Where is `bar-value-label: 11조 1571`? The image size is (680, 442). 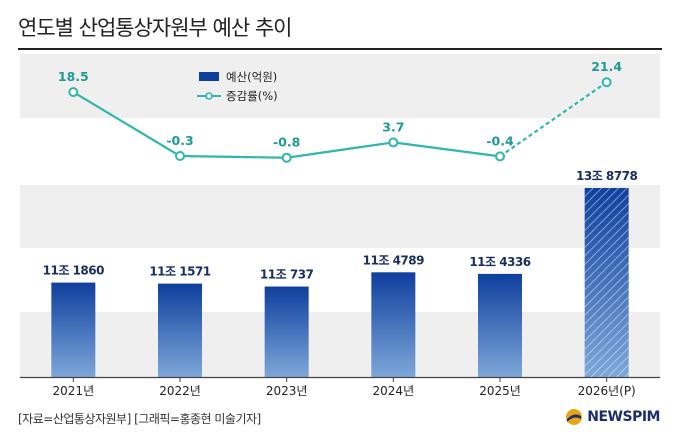 bar-value-label: 11조 1571 is located at coordinates (179, 272).